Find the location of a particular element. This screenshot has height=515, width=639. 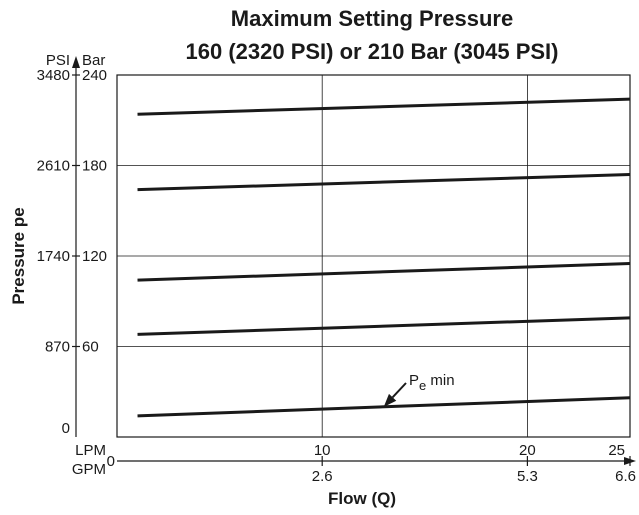

y-tick-bar-4: 240 is located at coordinates (94, 75).